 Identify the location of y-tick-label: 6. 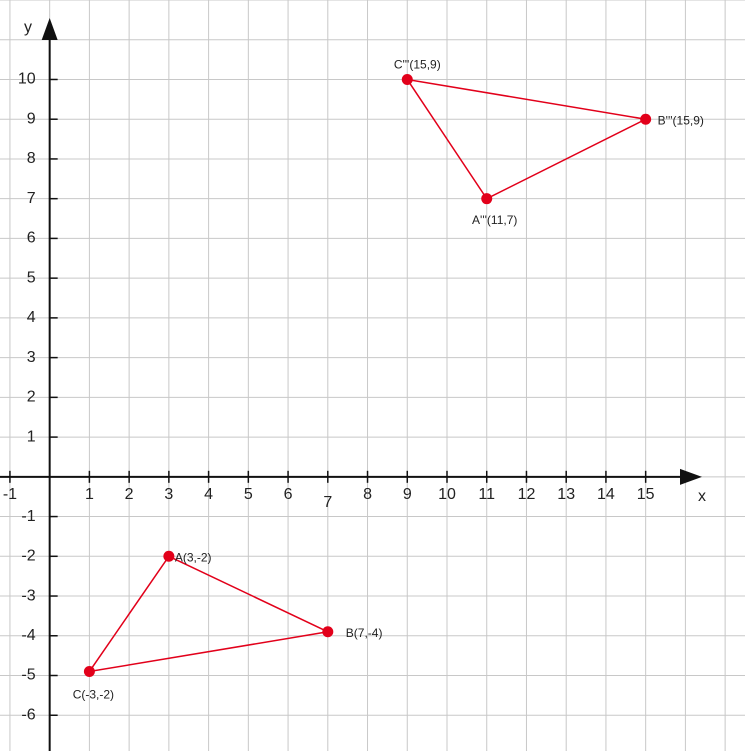
(31, 238).